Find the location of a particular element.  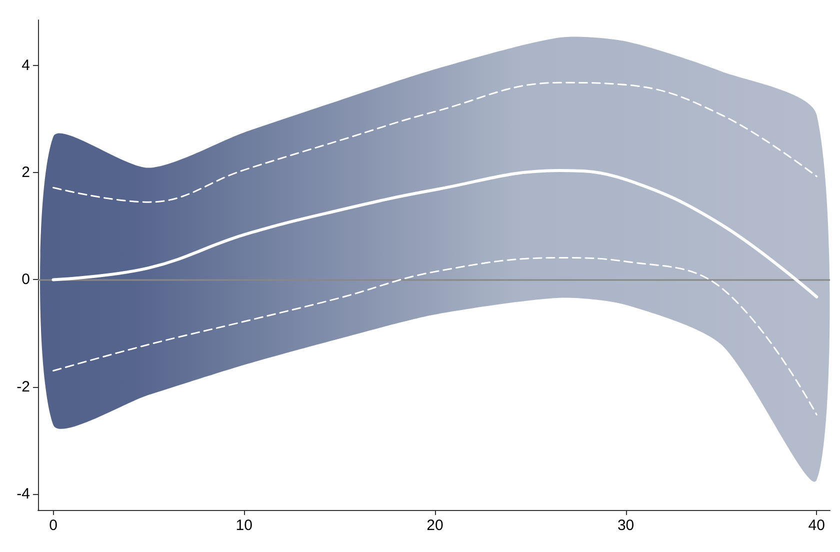

y-tick-label: 0 is located at coordinates (26, 279).